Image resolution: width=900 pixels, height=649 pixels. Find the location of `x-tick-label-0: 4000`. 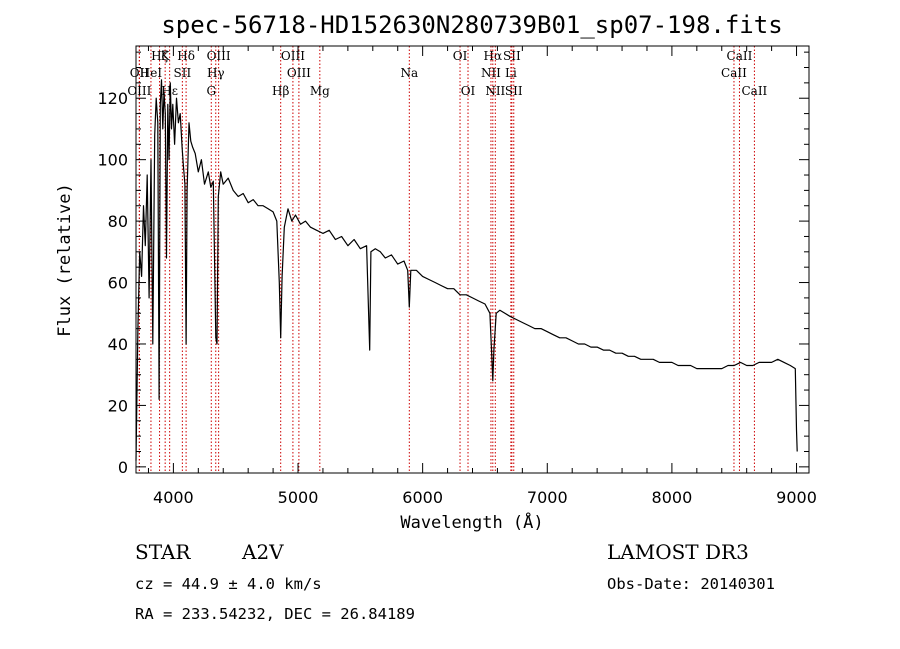

x-tick-label-0: 4000 is located at coordinates (173, 497).